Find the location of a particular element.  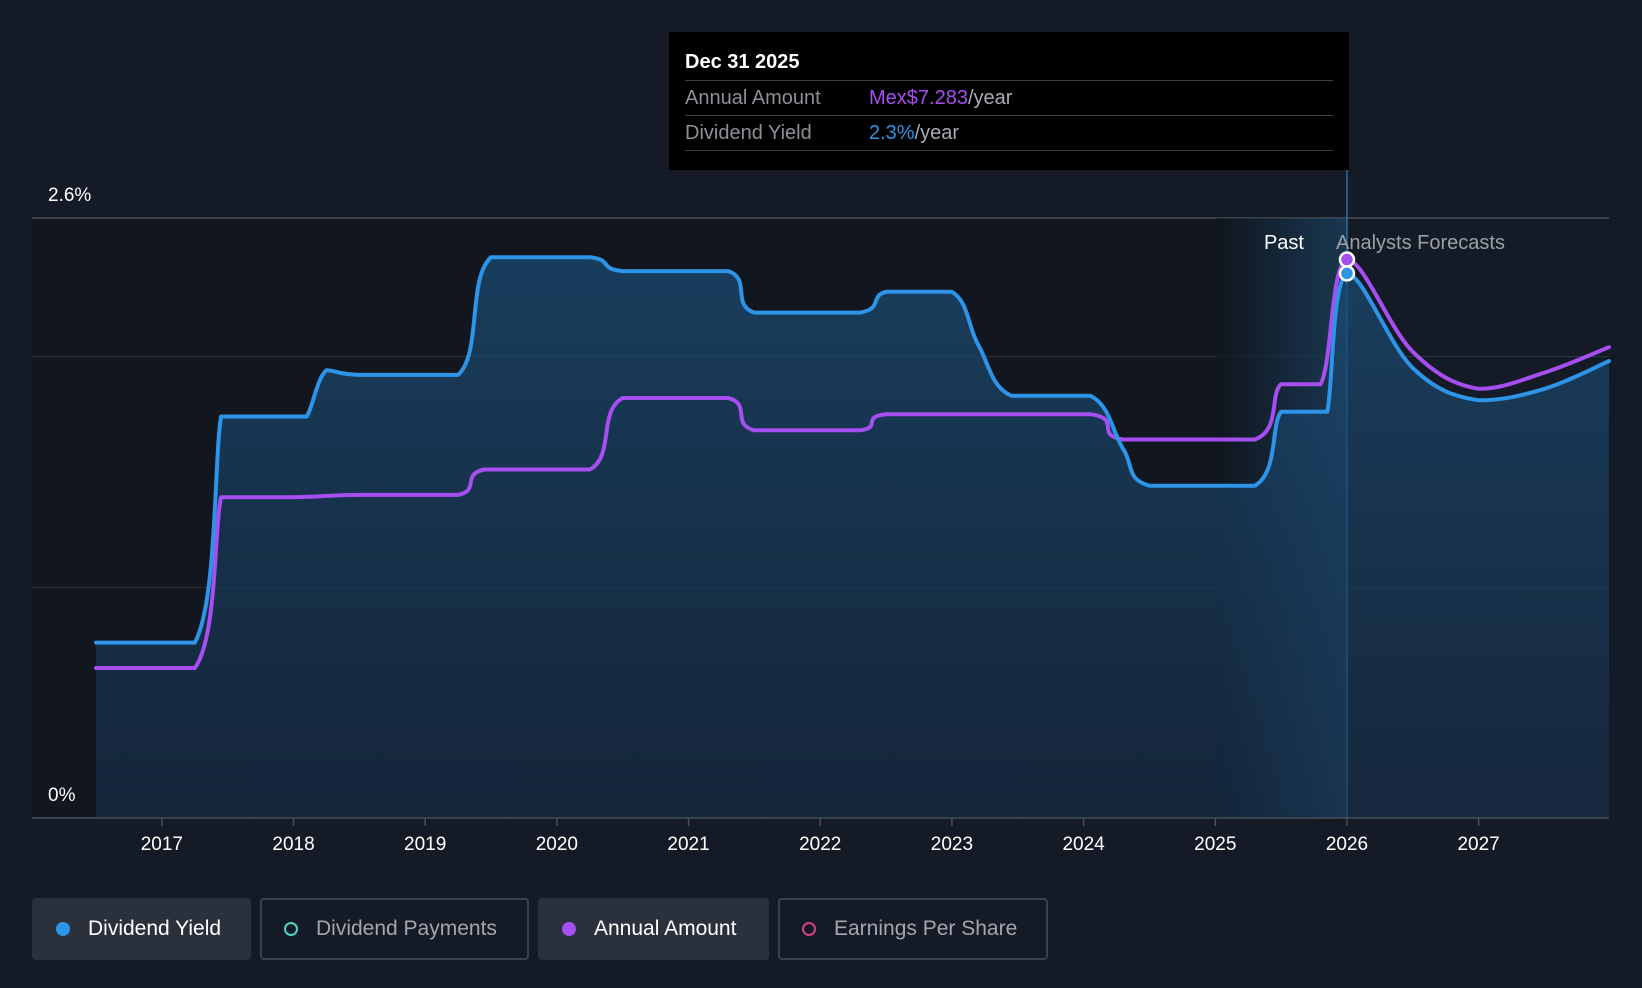

y-label-top: 2.6% is located at coordinates (69, 195).